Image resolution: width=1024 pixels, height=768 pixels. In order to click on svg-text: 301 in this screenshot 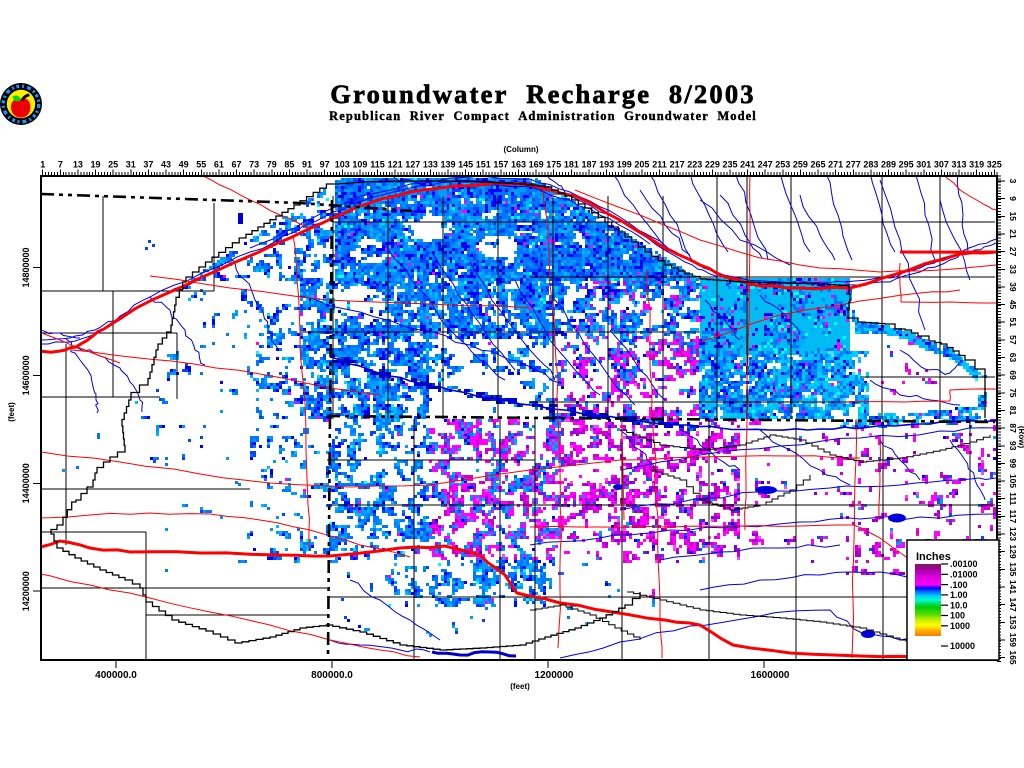, I will do `click(923, 165)`.